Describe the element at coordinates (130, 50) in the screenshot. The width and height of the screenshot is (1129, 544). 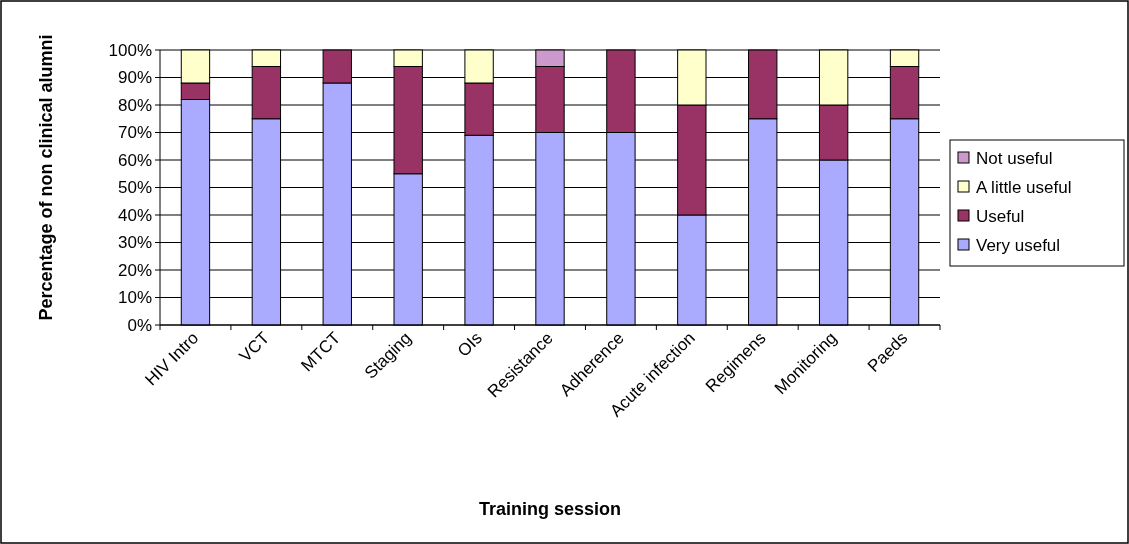
I see `y-tick-label: 100%` at that location.